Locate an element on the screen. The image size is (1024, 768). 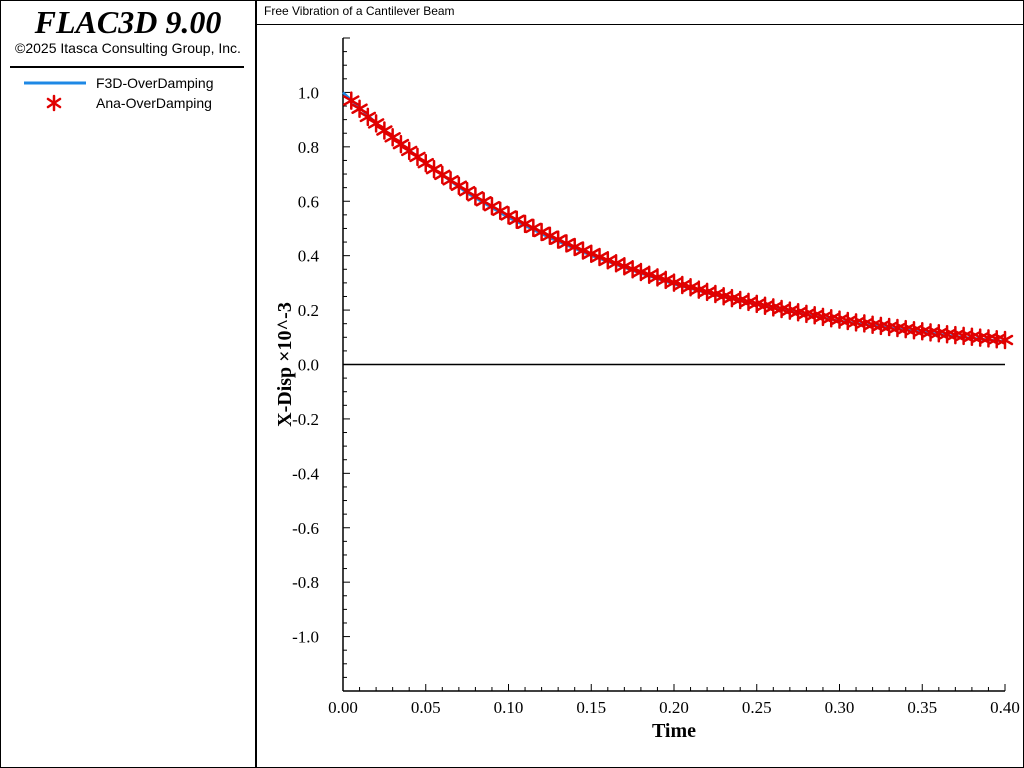
legend-symbols is located at coordinates (55, 96).